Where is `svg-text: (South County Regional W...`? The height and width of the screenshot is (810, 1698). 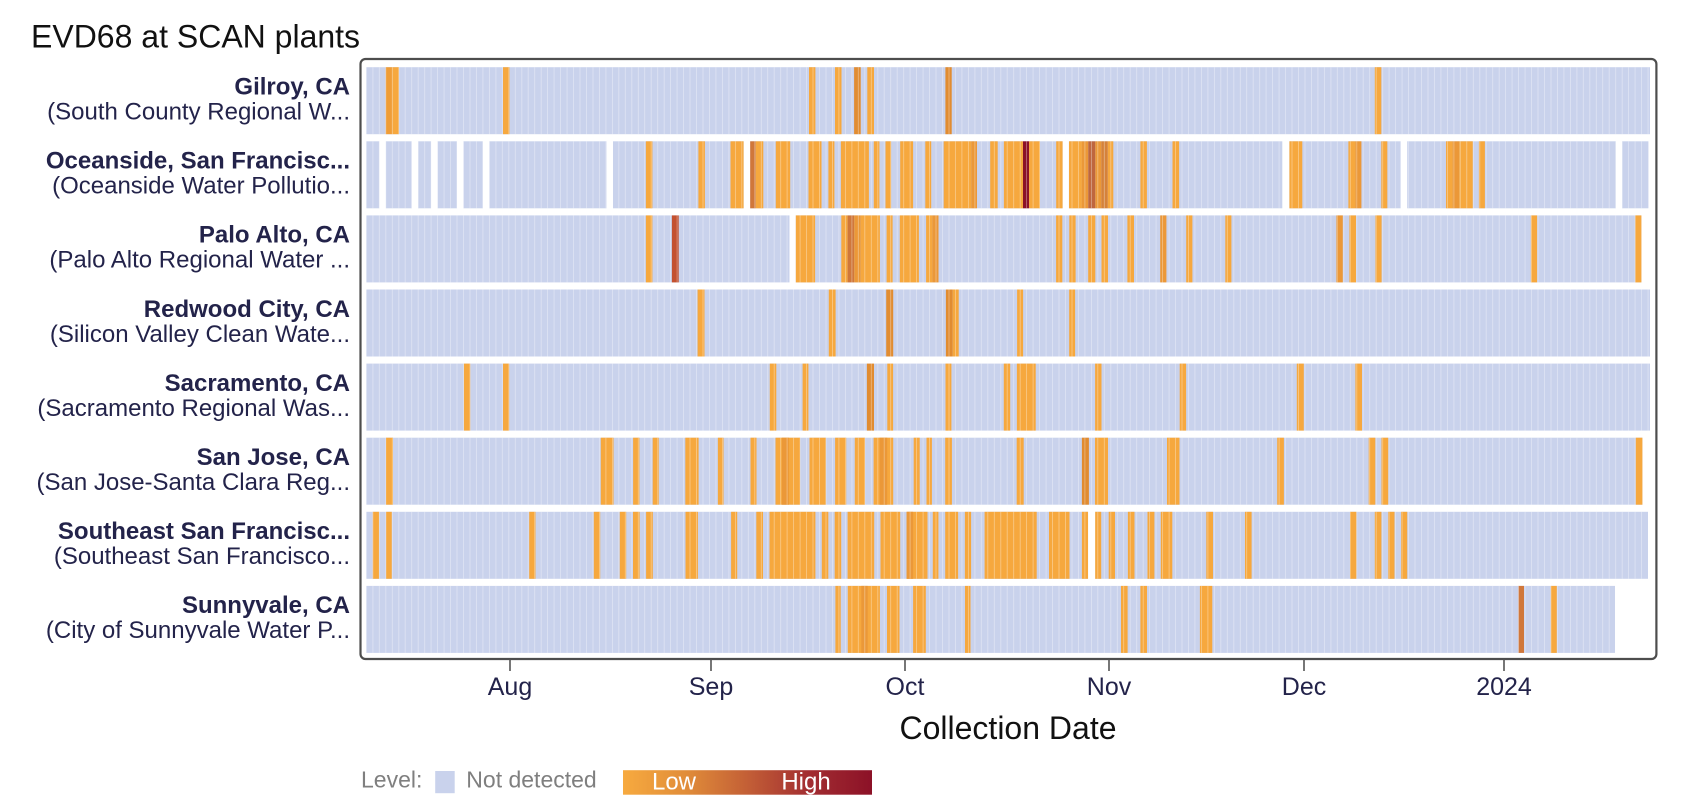
svg-text: (South County Regional W... is located at coordinates (198, 112).